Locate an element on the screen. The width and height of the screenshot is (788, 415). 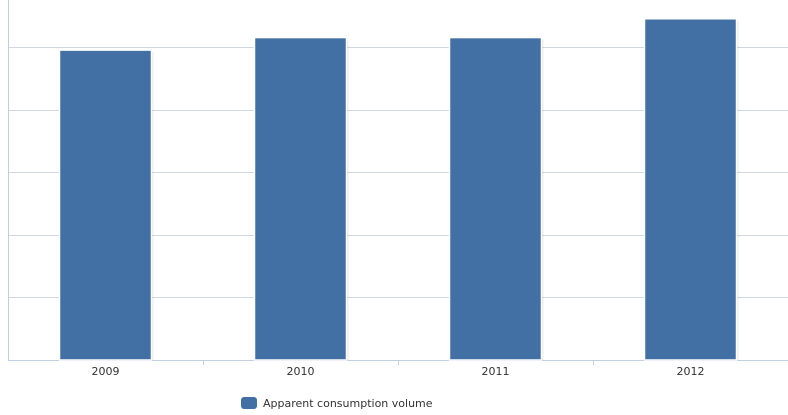
bar-2009 is located at coordinates (105, 205).